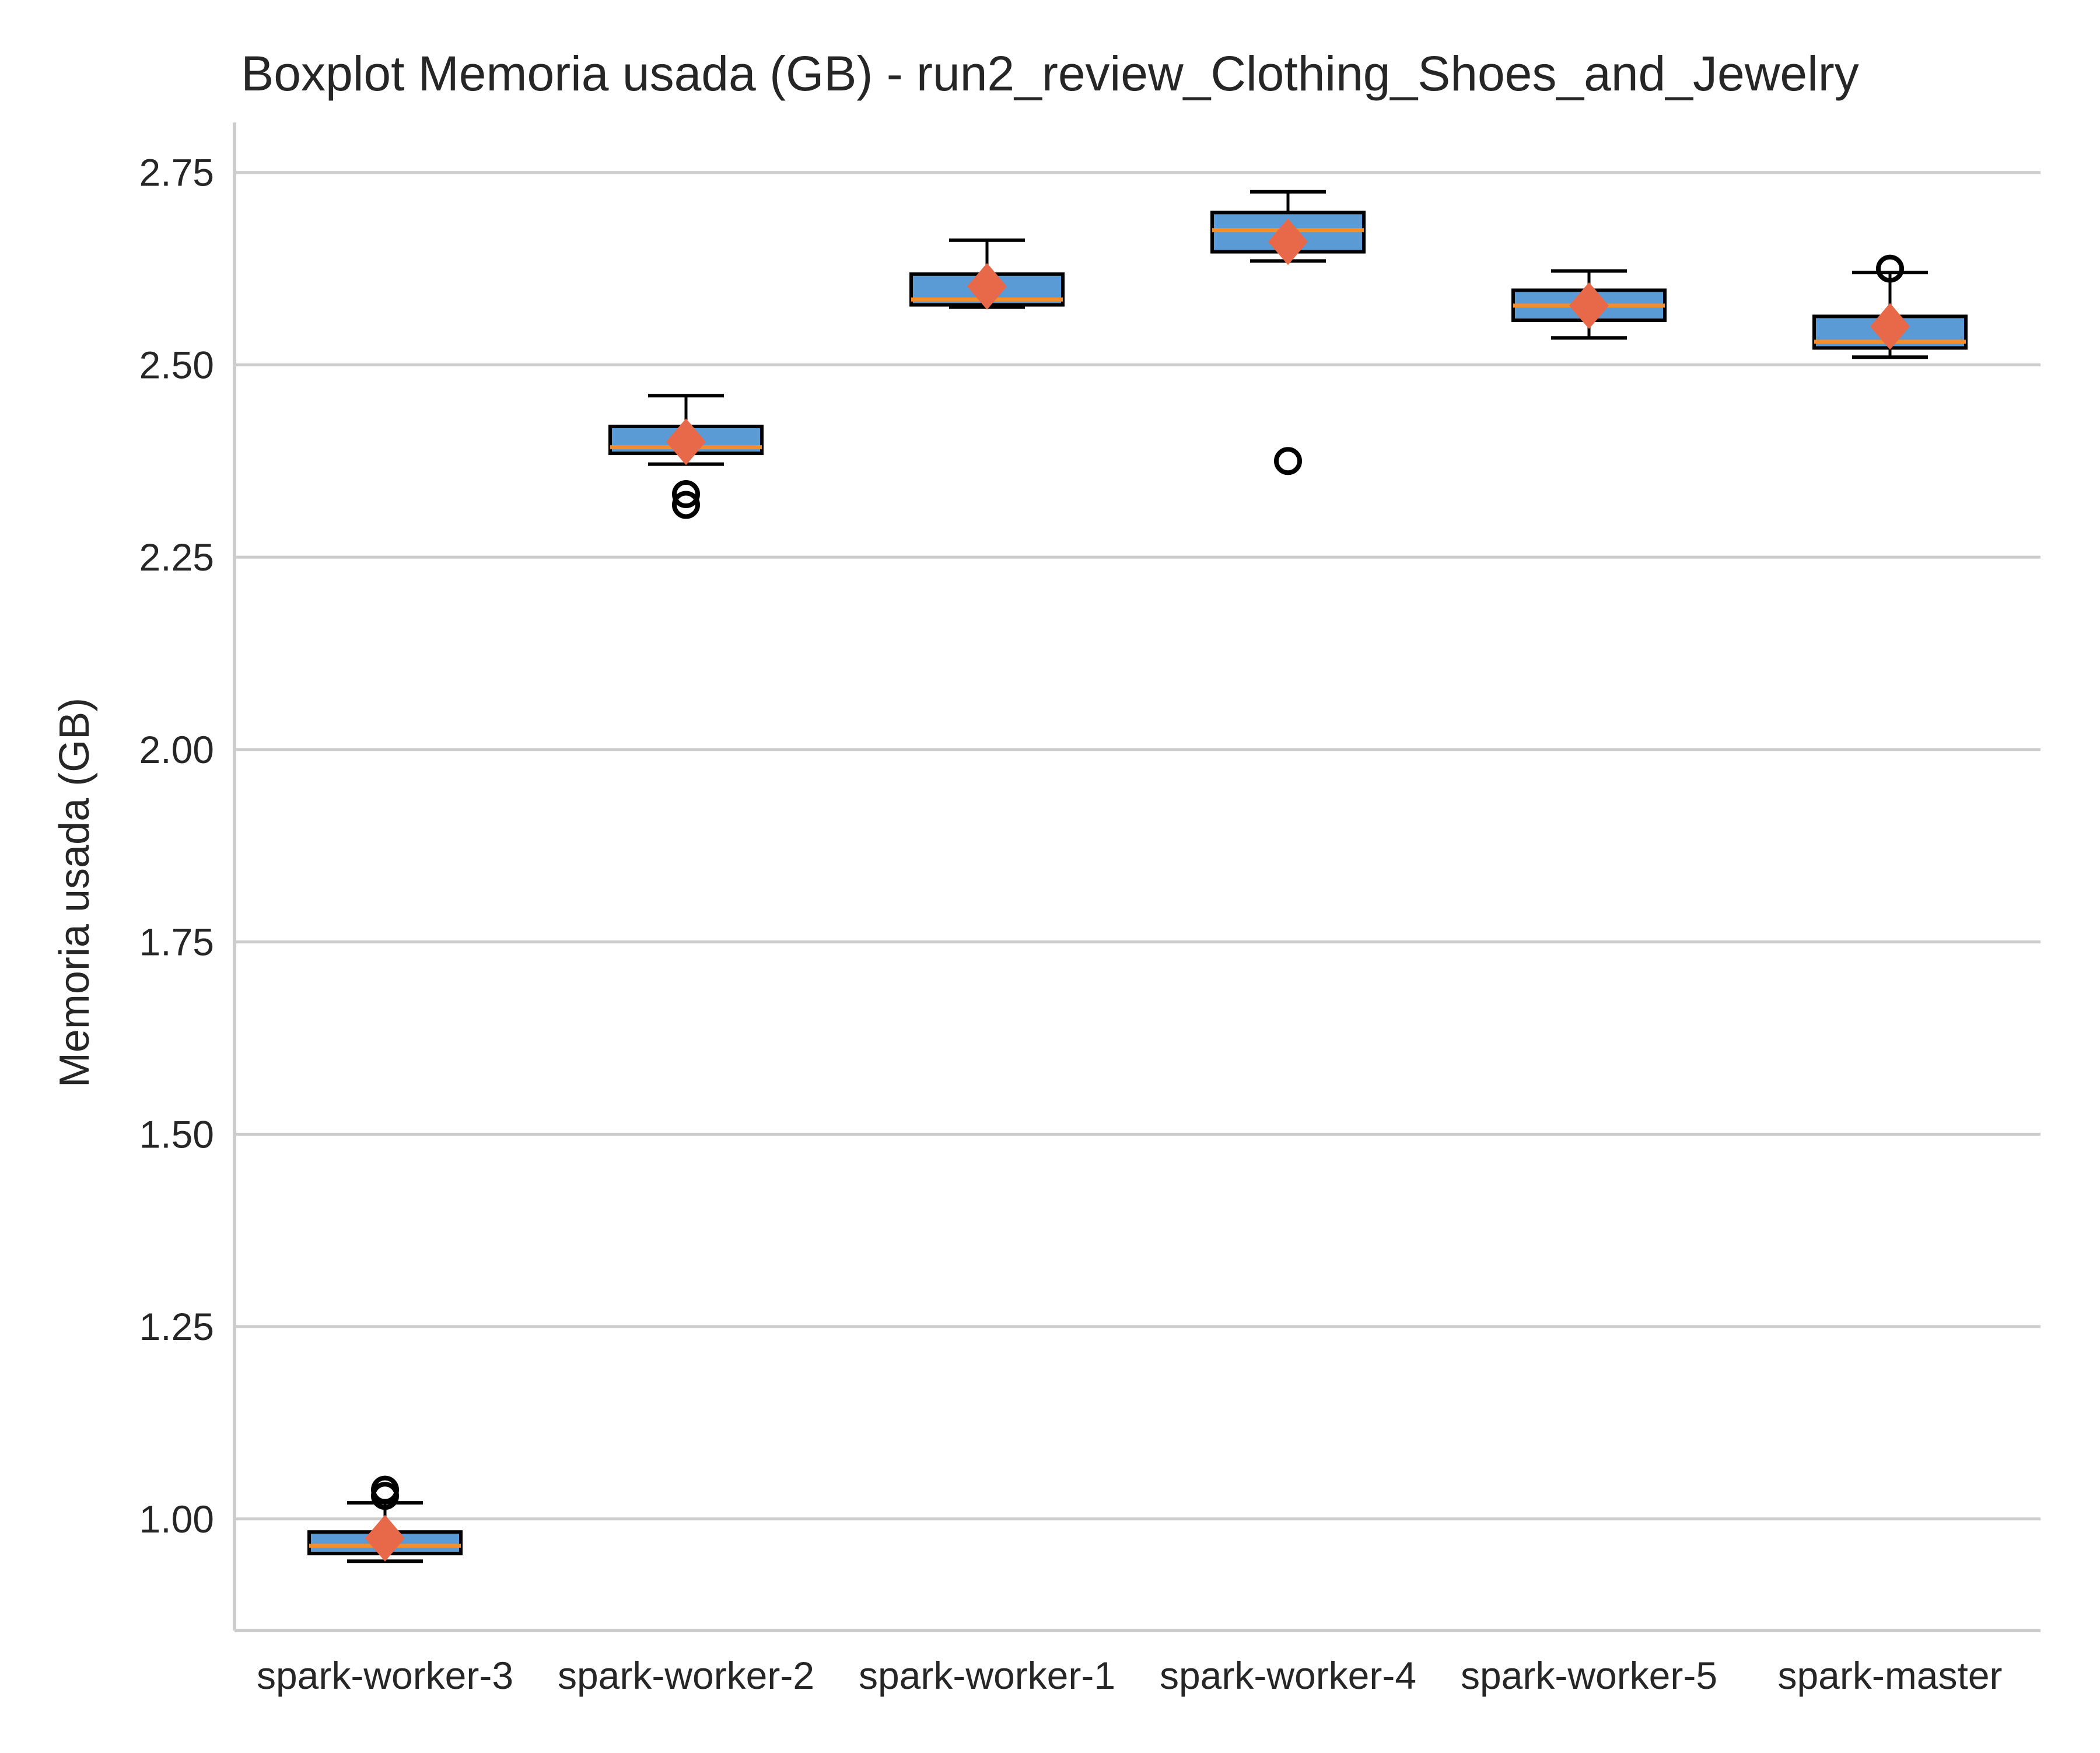  Describe the element at coordinates (176, 749) in the screenshot. I see `y-tick-label: 2.00` at that location.